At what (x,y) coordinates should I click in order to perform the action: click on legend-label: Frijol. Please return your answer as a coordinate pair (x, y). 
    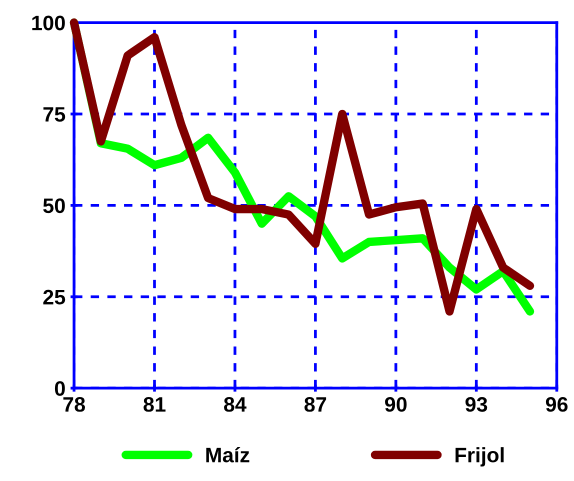
    Looking at the image, I should click on (480, 457).